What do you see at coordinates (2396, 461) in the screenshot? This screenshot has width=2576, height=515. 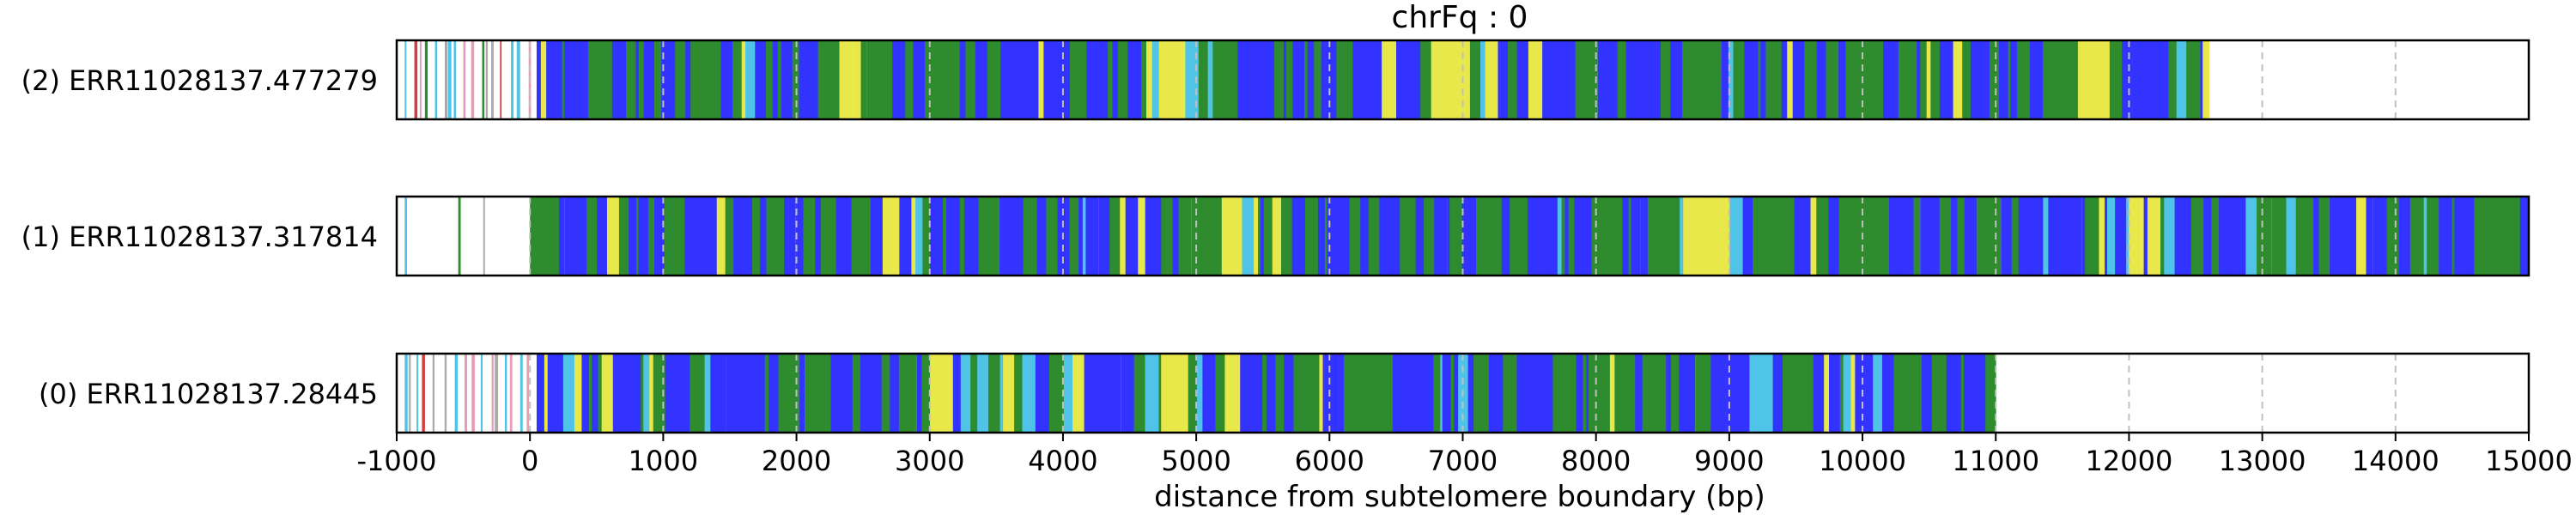 I see `x-tick-label: 14000` at bounding box center [2396, 461].